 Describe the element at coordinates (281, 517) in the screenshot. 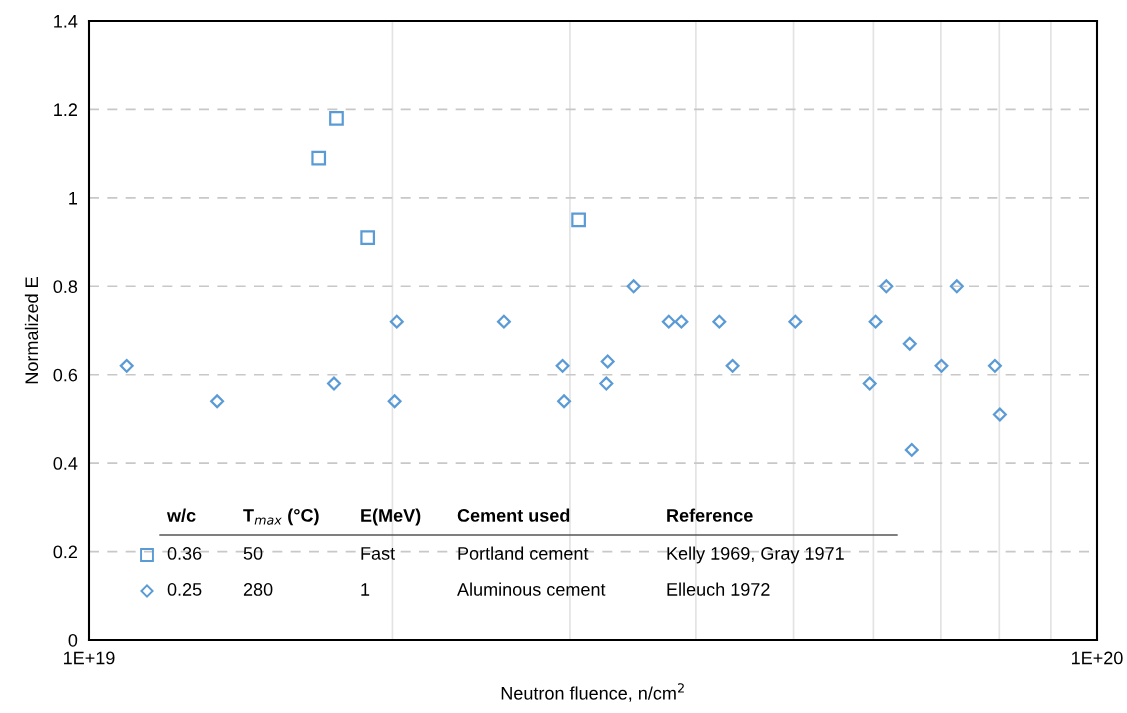

I see `annotation: T$_{max}$ (°C)` at that location.